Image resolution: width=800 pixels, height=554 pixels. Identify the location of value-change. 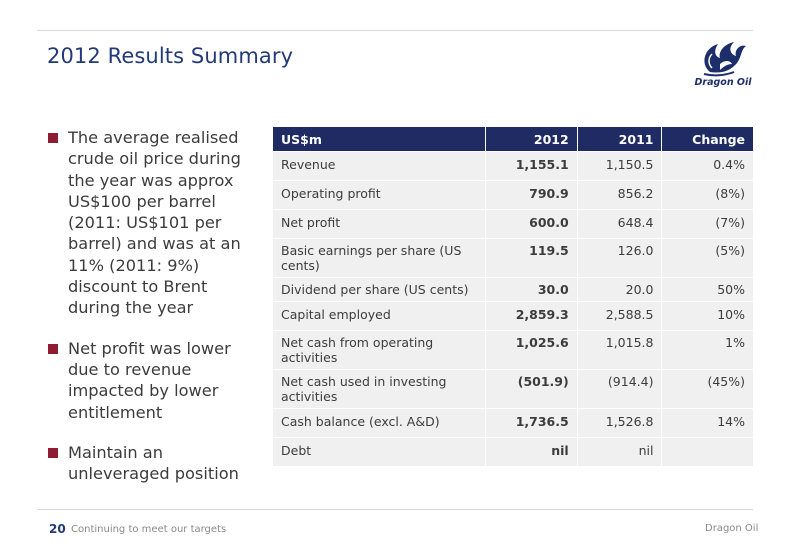
(707, 452).